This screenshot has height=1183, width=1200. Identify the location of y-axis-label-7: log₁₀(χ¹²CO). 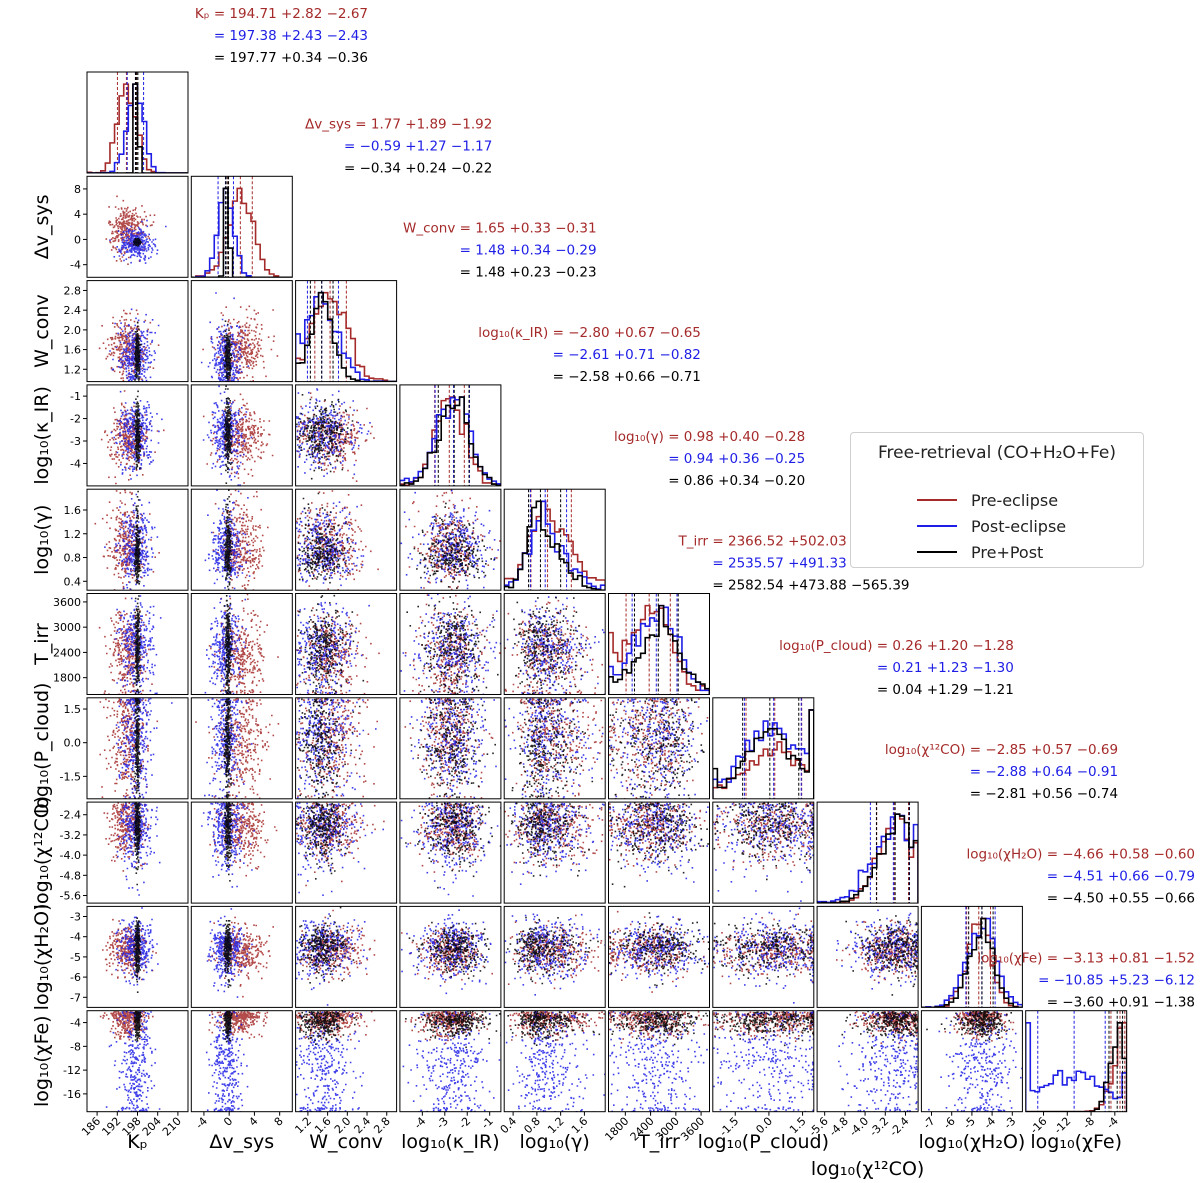
(42, 852).